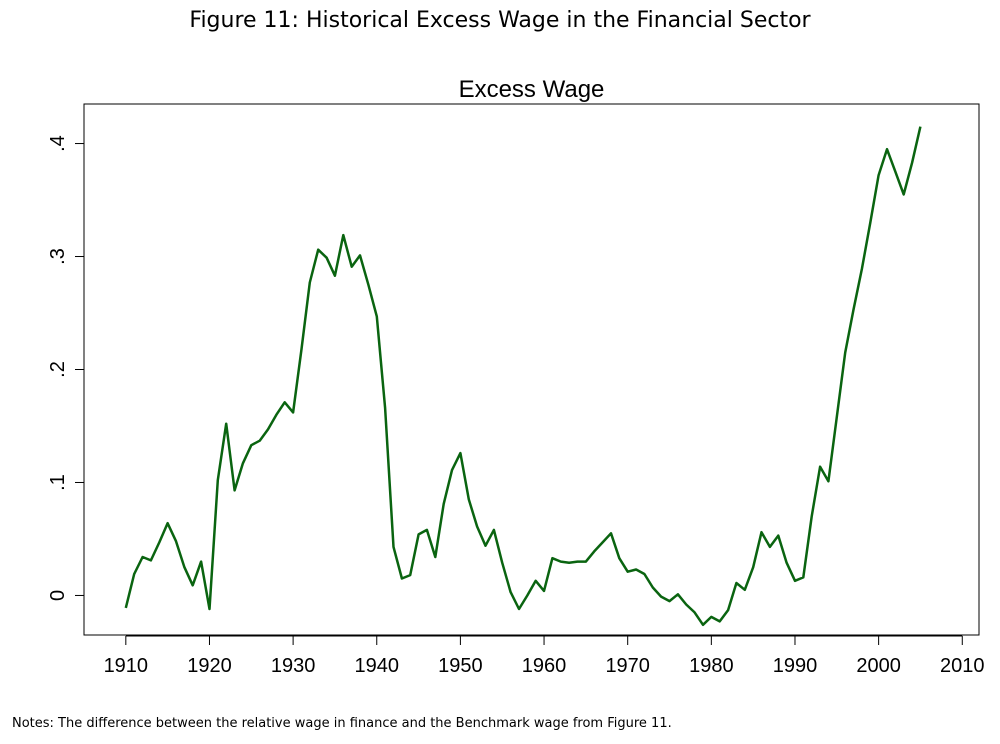  Describe the element at coordinates (460, 666) in the screenshot. I see `x-tick-label: 1950` at that location.